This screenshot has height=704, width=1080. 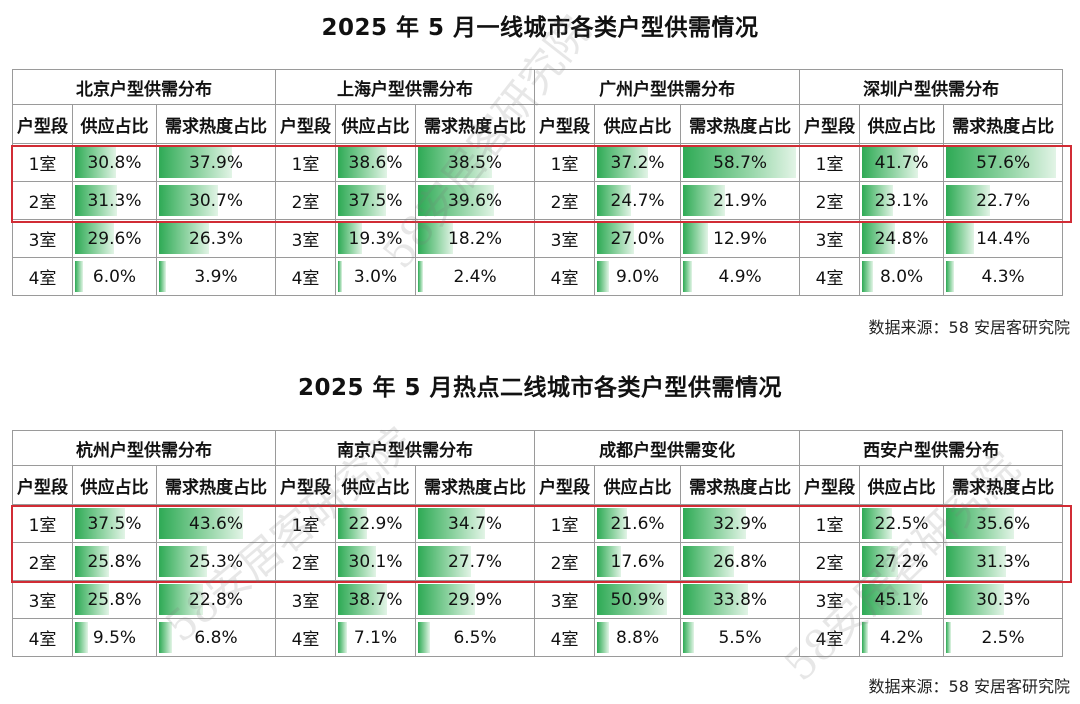 I want to click on city-header: 北京户型供需分布, so click(x=144, y=87).